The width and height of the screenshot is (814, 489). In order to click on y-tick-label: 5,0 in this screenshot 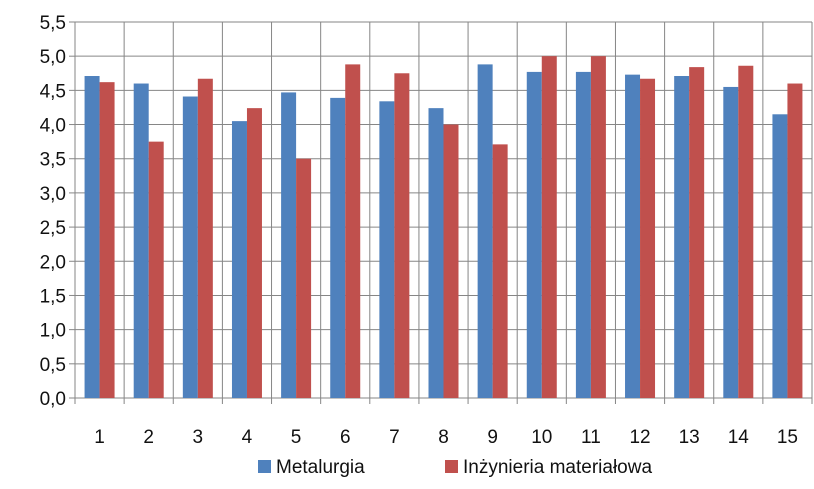, I will do `click(53, 57)`.